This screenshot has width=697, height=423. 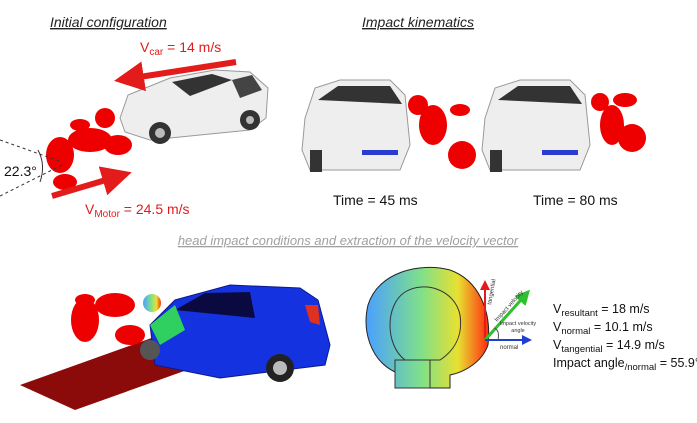 I want to click on angle-guide, so click(x=31, y=168).